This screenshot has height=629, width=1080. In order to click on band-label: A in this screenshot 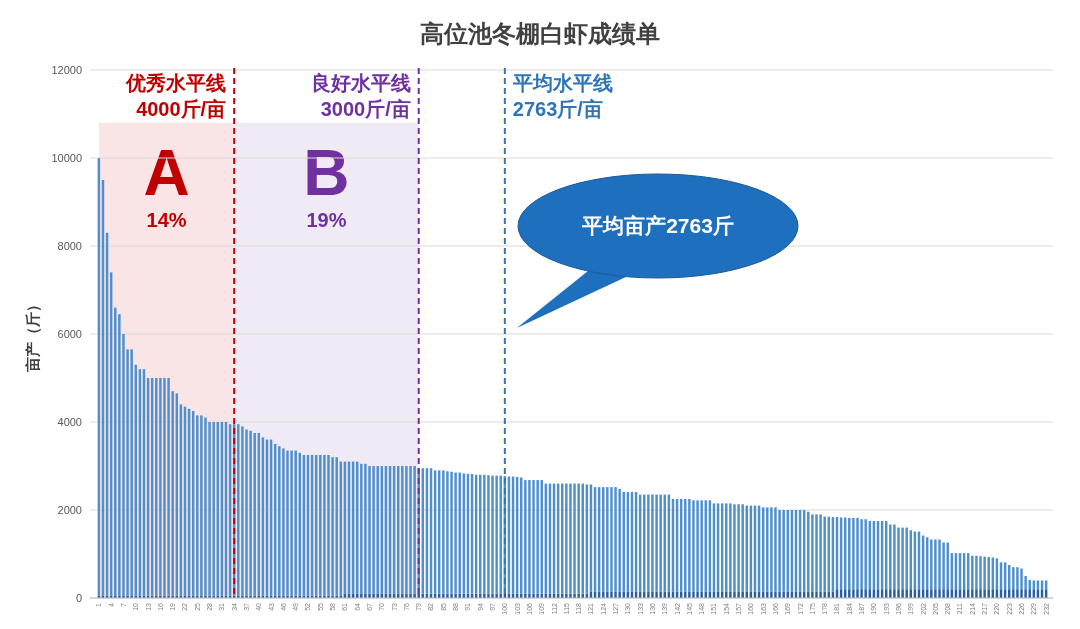, I will do `click(166, 172)`.